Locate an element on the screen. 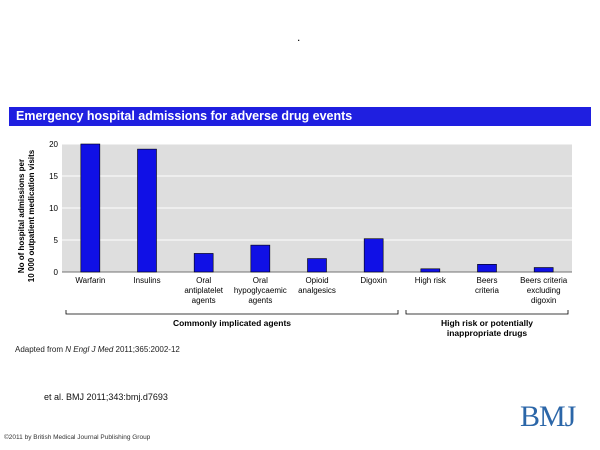  bmj-logo: BMJ is located at coordinates (548, 416).